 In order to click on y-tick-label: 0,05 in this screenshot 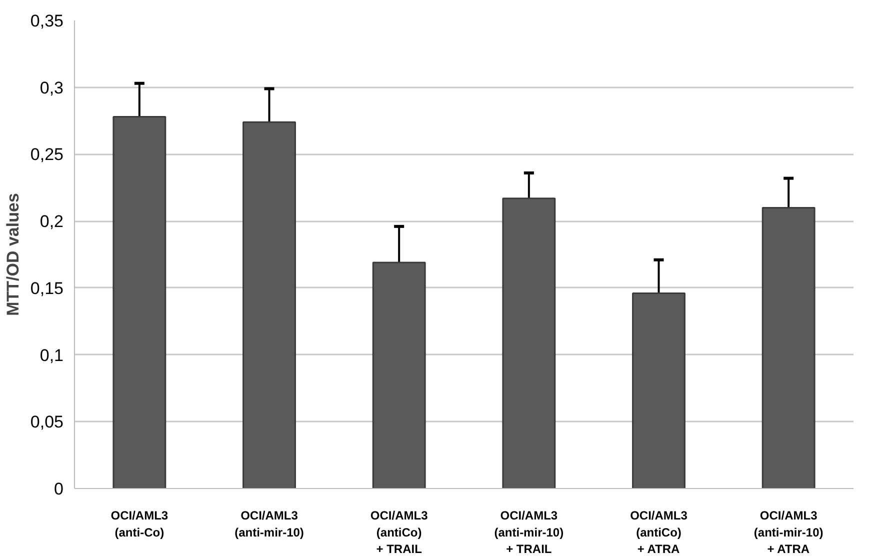, I will do `click(47, 422)`.